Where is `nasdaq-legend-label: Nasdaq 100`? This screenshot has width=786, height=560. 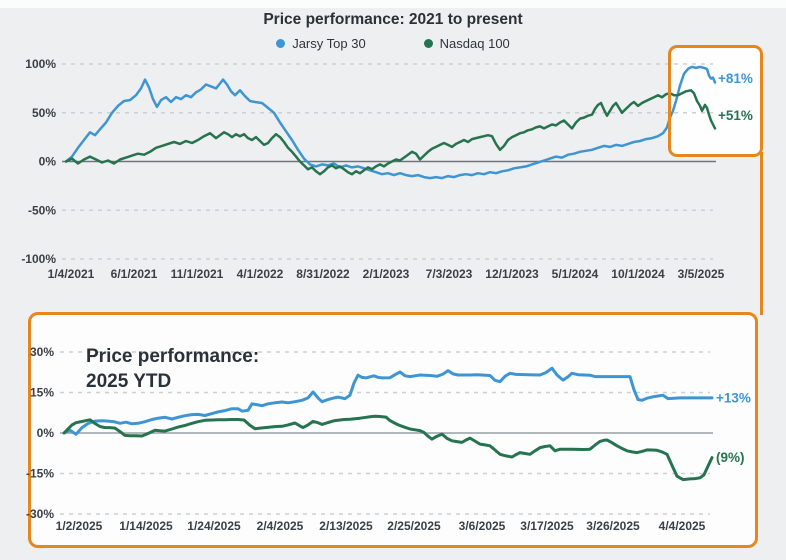 nasdaq-legend-label: Nasdaq 100 is located at coordinates (474, 43).